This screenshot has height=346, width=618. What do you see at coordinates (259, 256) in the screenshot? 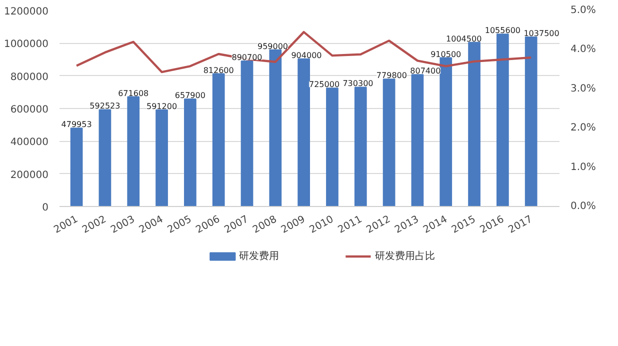
I see `legend-label: 研发费用` at bounding box center [259, 256].